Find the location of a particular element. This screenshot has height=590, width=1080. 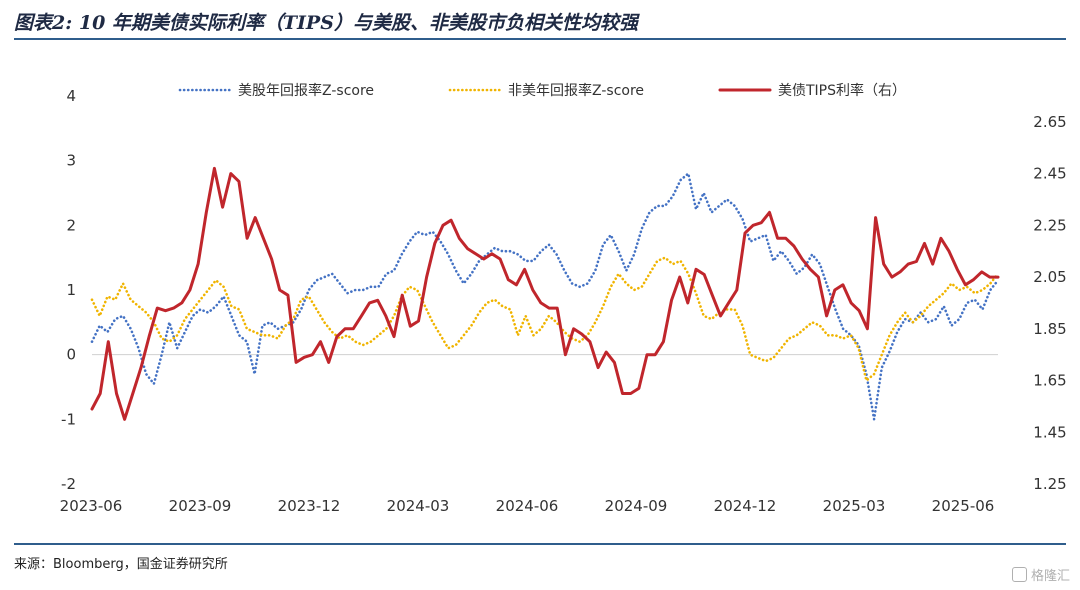

left-y-tick-label: 3 is located at coordinates (71, 161).